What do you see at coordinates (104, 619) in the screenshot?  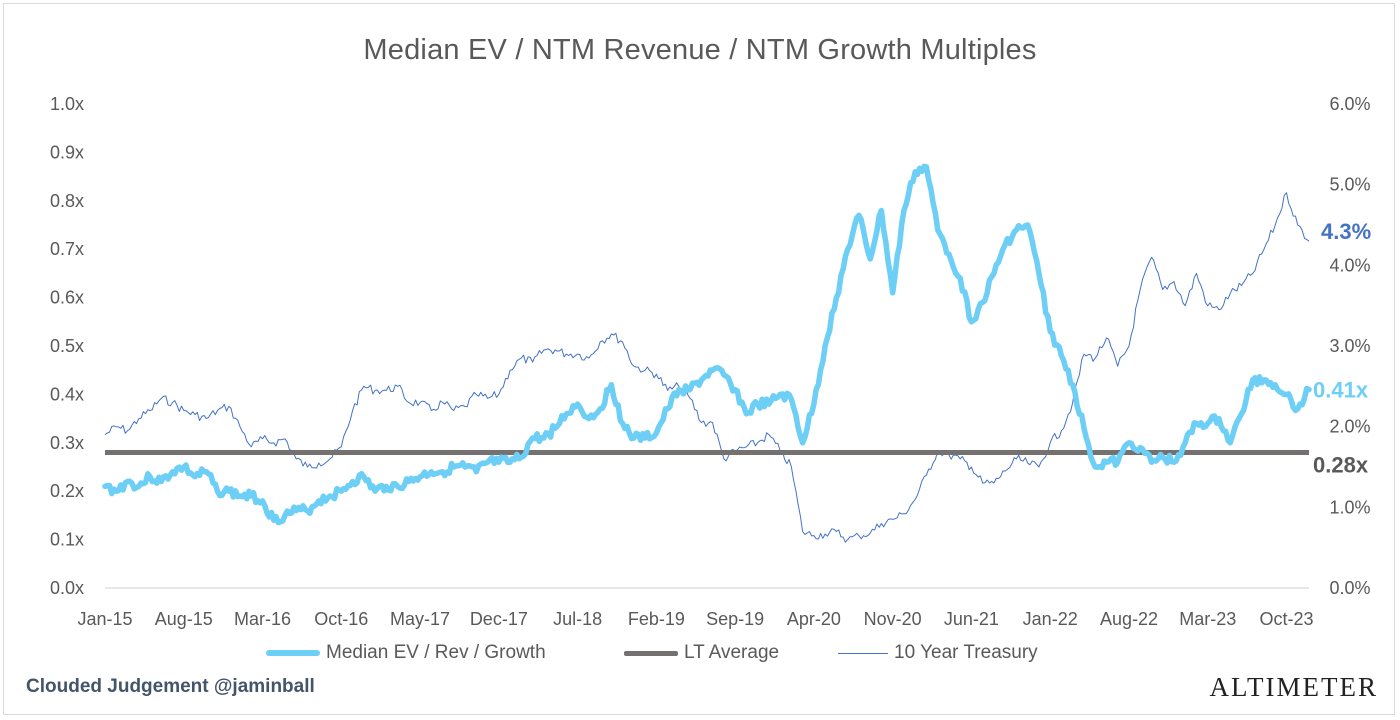 I see `x-tick-label: Jan-15` at bounding box center [104, 619].